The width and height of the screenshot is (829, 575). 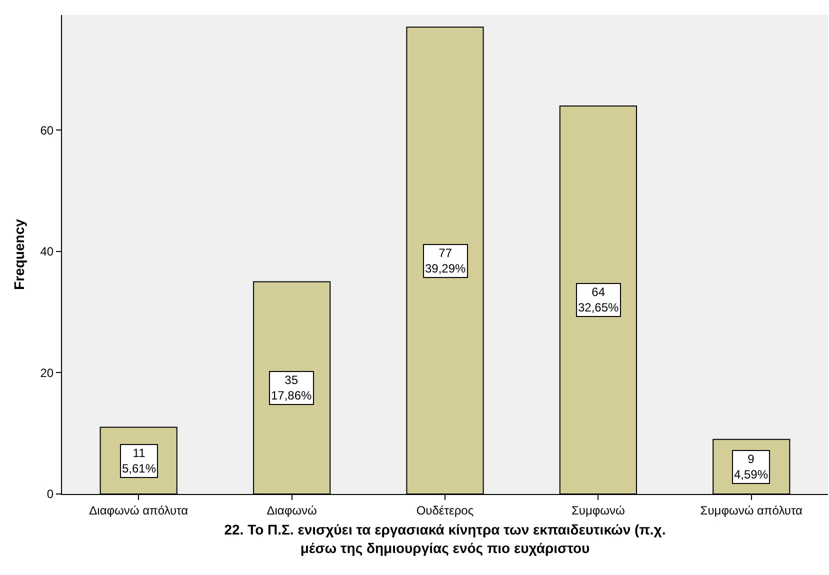 What do you see at coordinates (445, 261) in the screenshot?
I see `data-label: 77 39,29%` at bounding box center [445, 261].